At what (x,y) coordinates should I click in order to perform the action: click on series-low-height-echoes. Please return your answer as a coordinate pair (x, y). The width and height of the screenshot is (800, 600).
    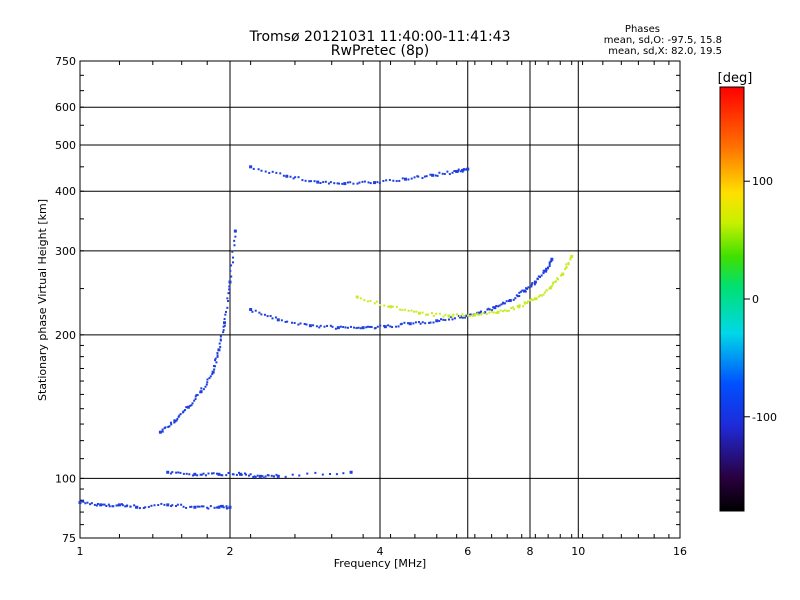
    Looking at the image, I should click on (155, 505).